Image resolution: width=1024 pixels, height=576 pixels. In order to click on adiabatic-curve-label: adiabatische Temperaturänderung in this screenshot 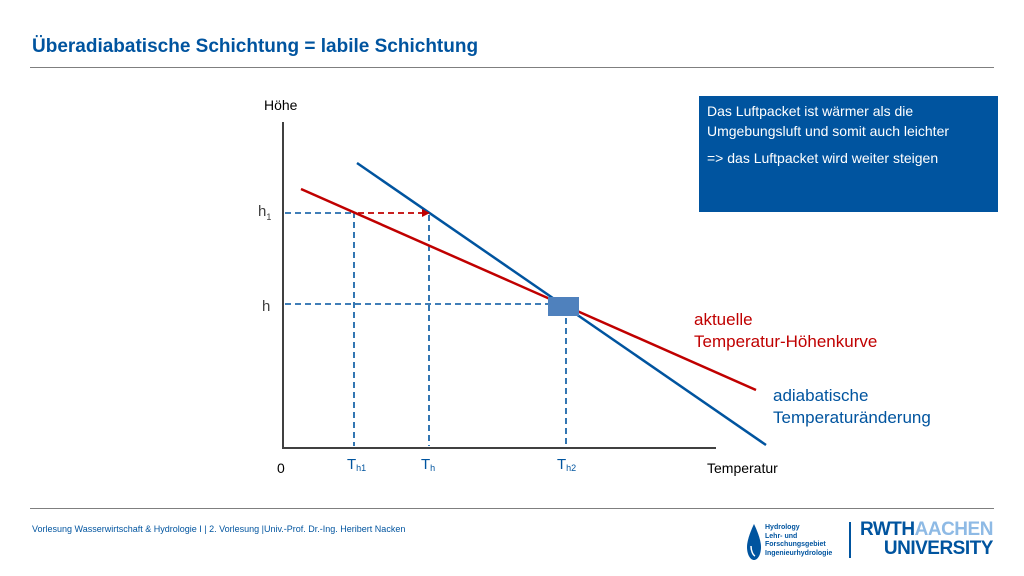, I will do `click(852, 406)`.